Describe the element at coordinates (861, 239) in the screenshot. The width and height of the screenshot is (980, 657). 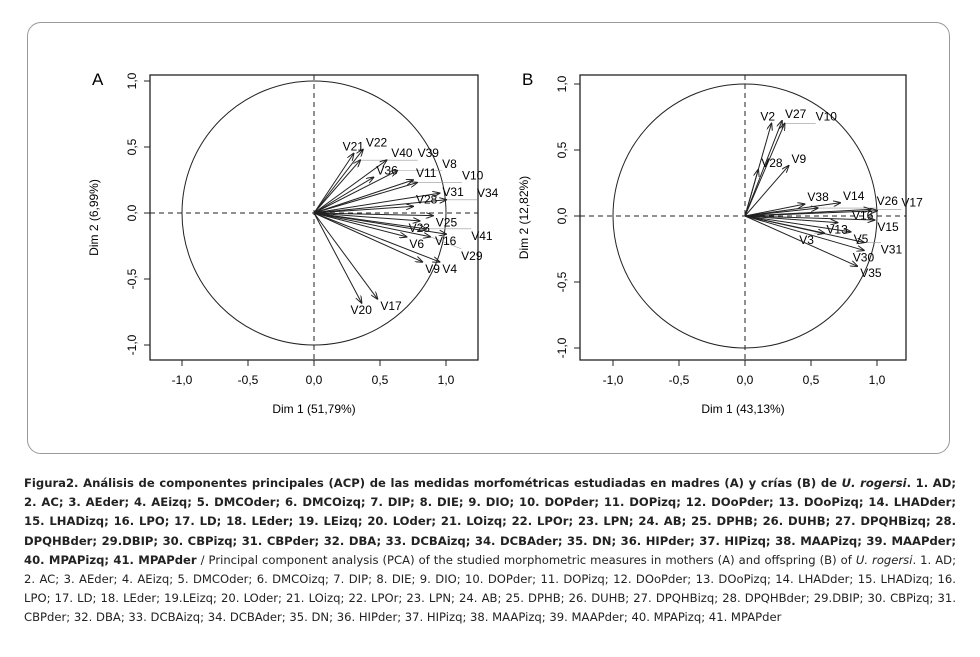
I see `variable-label: V5` at that location.